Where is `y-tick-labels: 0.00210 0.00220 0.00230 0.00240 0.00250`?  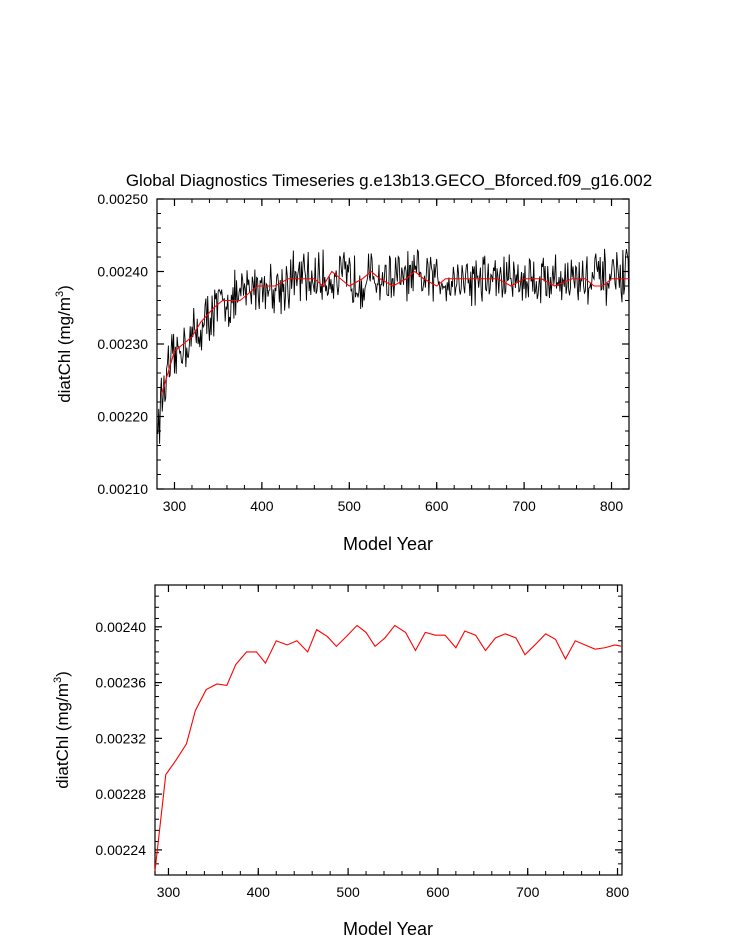 y-tick-labels: 0.00210 0.00220 0.00230 0.00240 0.00250 is located at coordinates (122, 344).